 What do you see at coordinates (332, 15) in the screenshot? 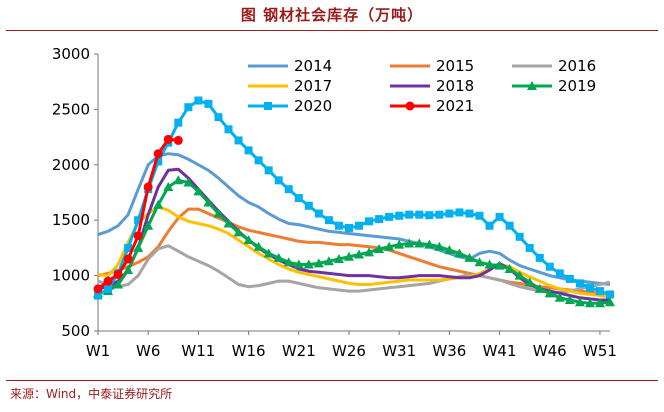
I see `chart-title: 图 钢材社会库存（万吨）` at bounding box center [332, 15].